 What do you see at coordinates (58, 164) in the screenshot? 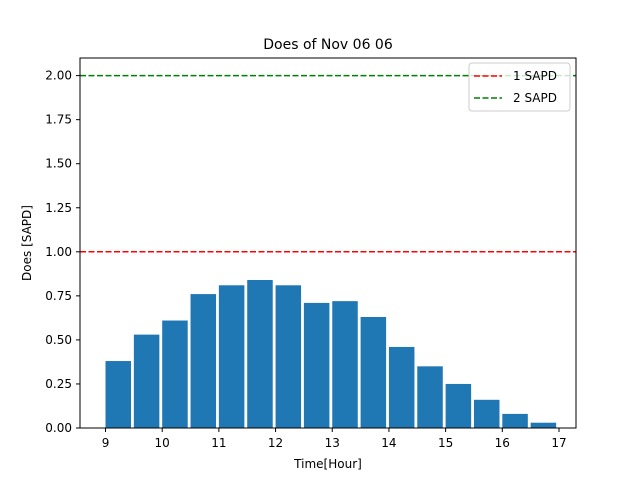
I see `y-tick-label: 1.50` at bounding box center [58, 164].